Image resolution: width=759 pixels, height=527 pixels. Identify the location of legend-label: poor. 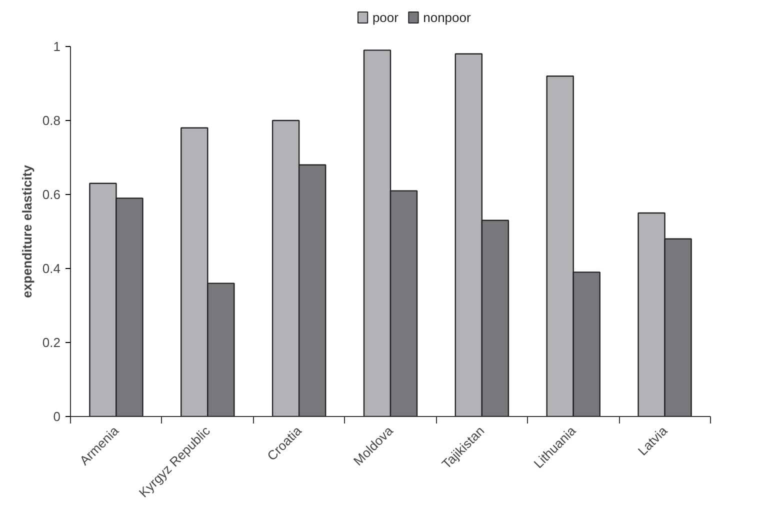
(386, 17).